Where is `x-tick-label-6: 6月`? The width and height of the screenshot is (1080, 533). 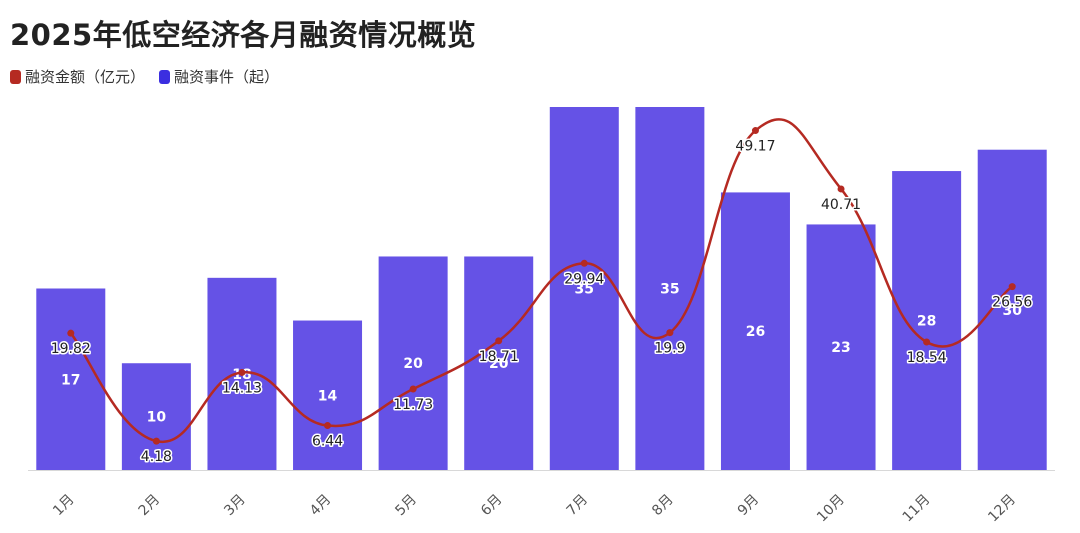 x-tick-label-6: 6月 is located at coordinates (492, 506).